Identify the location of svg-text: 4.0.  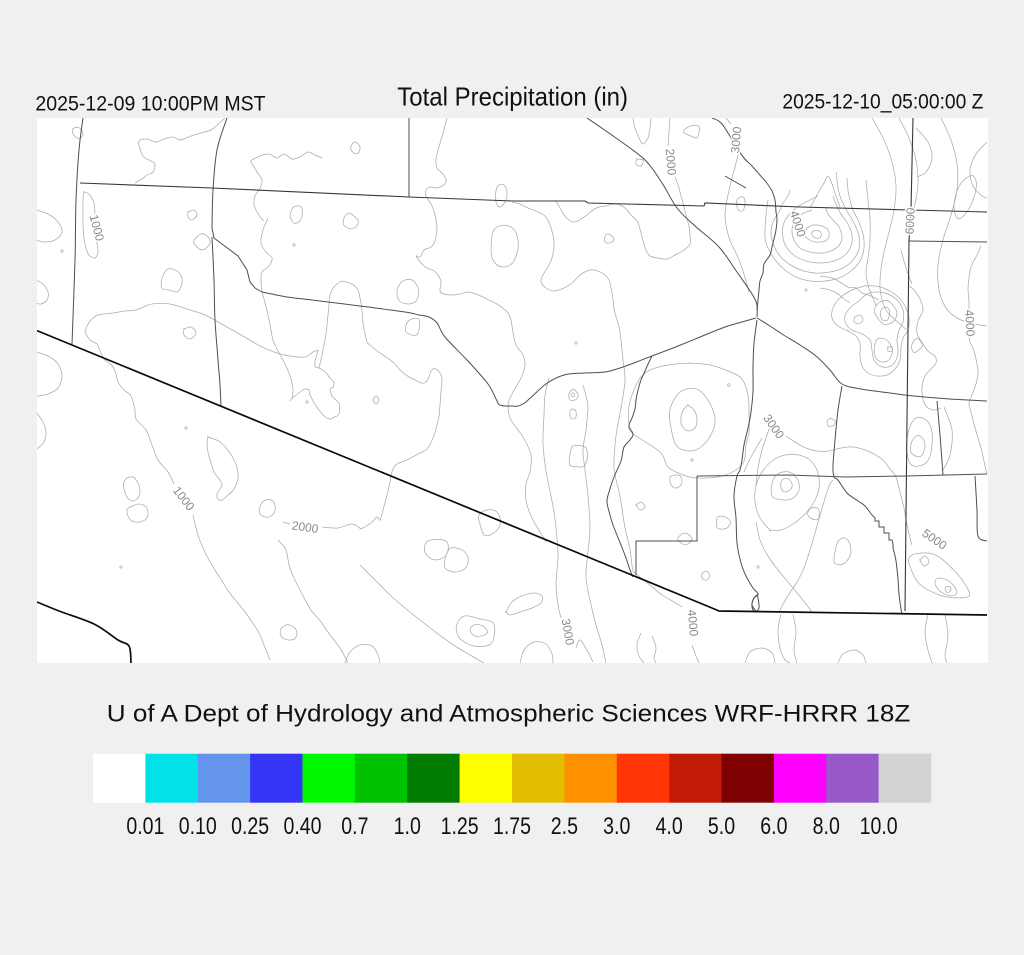
(669, 826).